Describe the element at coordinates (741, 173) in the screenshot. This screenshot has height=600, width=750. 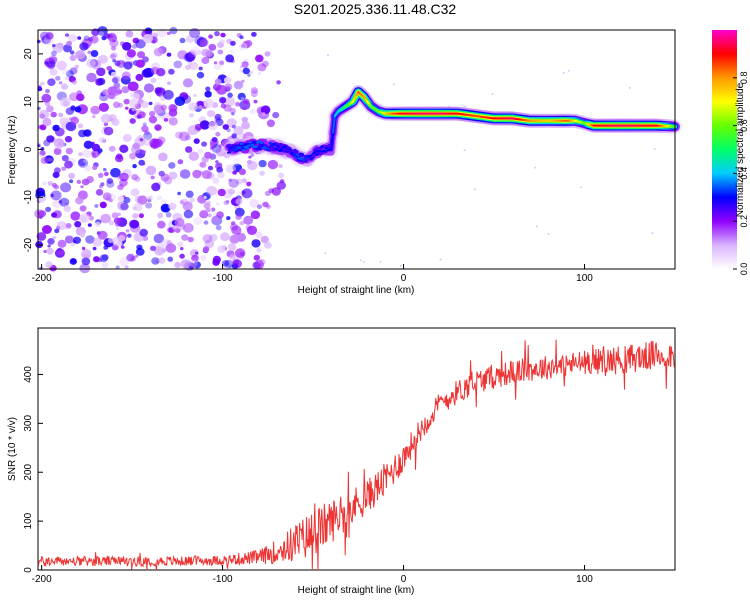
I see `colorbar-ticks: 0.0 0.2 0.4 0.6 0.8` at that location.